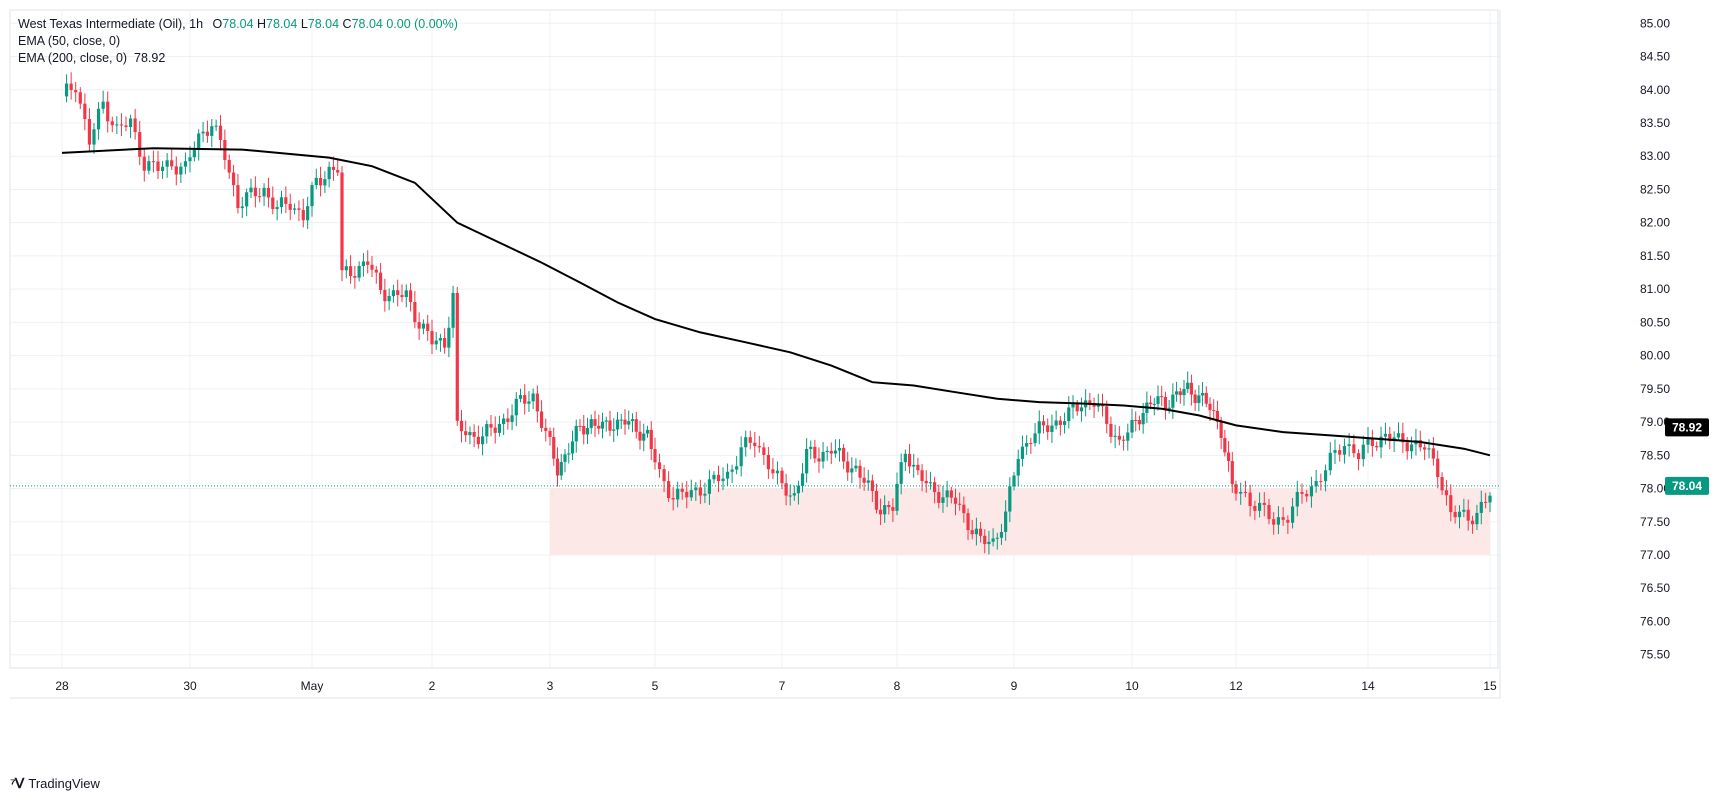 This screenshot has height=806, width=1723. What do you see at coordinates (1655, 123) in the screenshot?
I see `y-tick-label: 83.50` at bounding box center [1655, 123].